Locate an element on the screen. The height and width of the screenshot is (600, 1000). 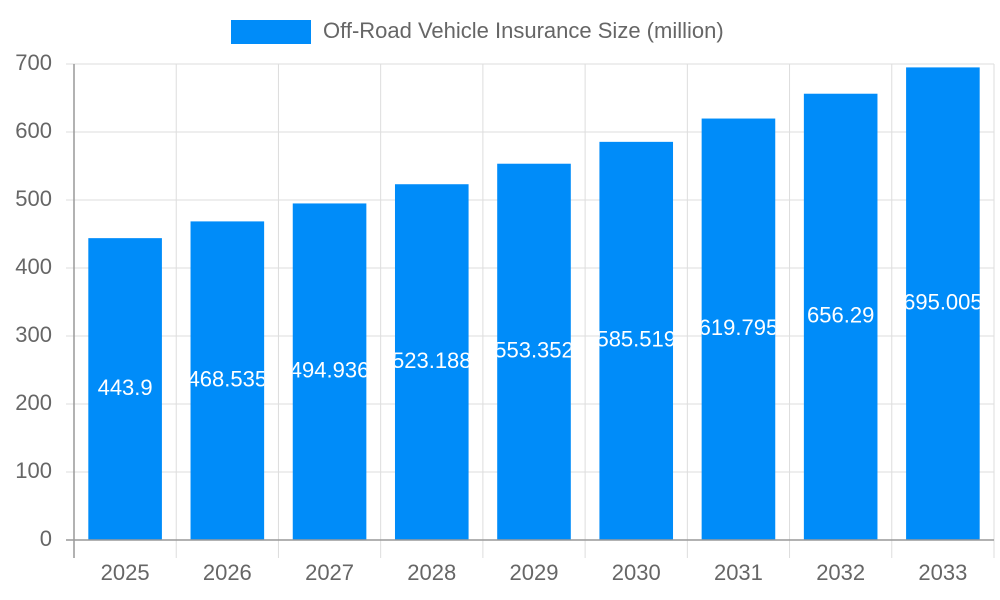
x-tick-label: 2032 is located at coordinates (840, 572).